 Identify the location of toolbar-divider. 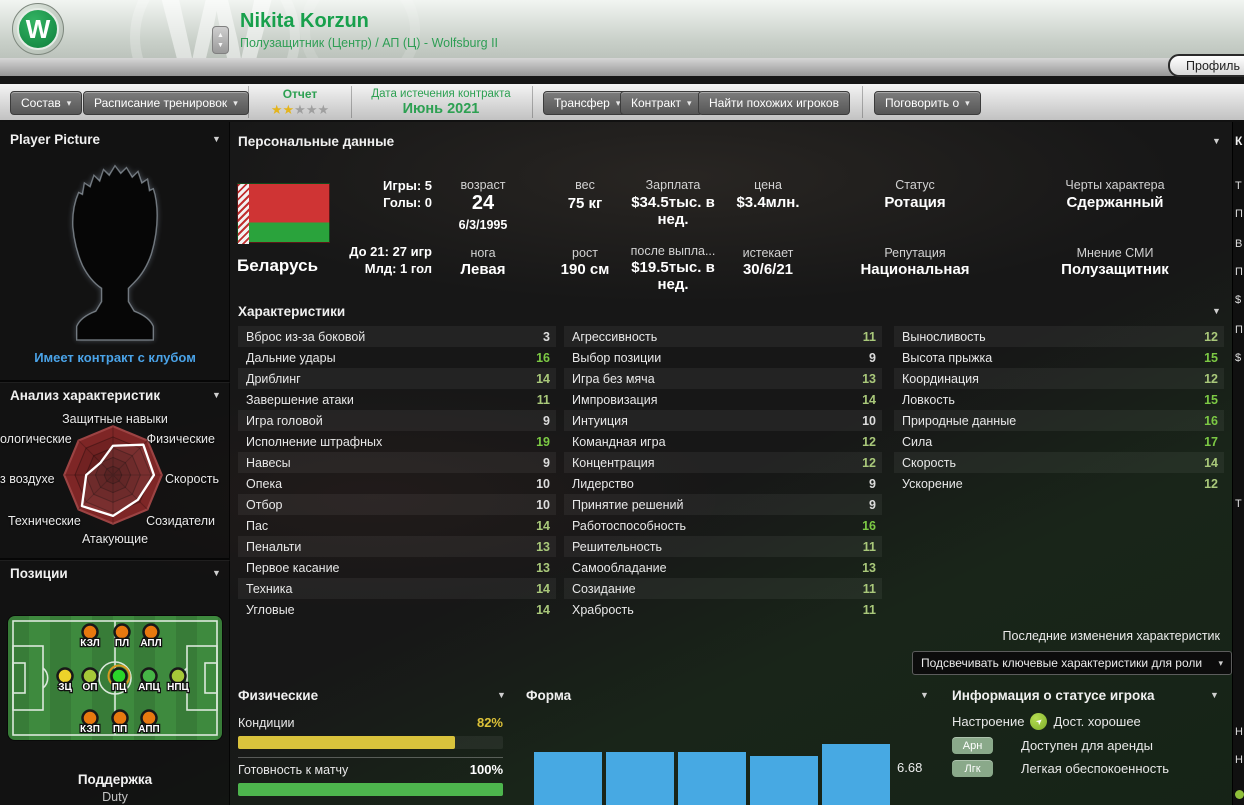
(248, 102).